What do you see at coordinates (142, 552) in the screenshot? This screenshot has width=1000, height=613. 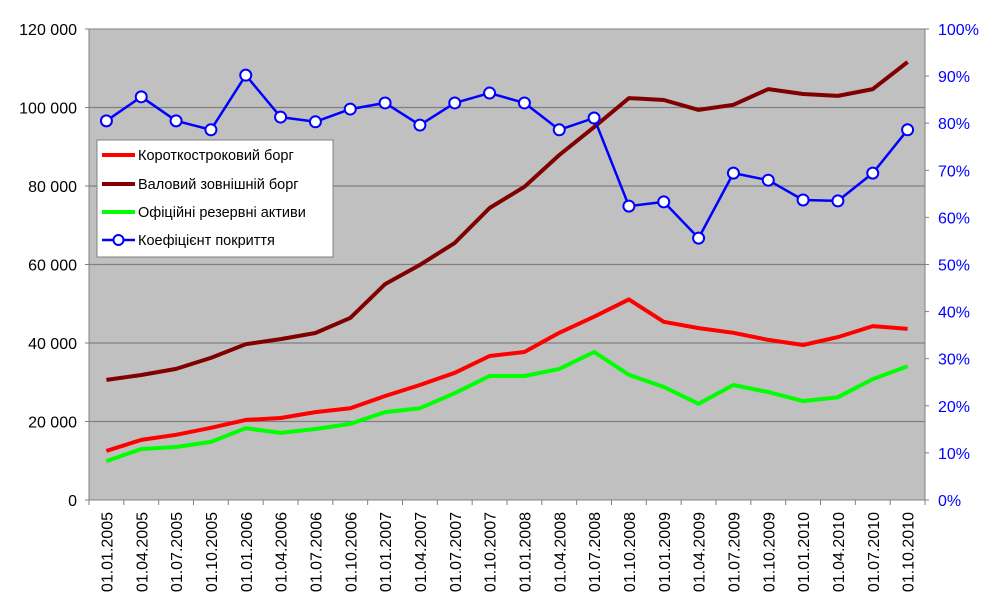 I see `x-tick-label: 01.04.2005` at bounding box center [142, 552].